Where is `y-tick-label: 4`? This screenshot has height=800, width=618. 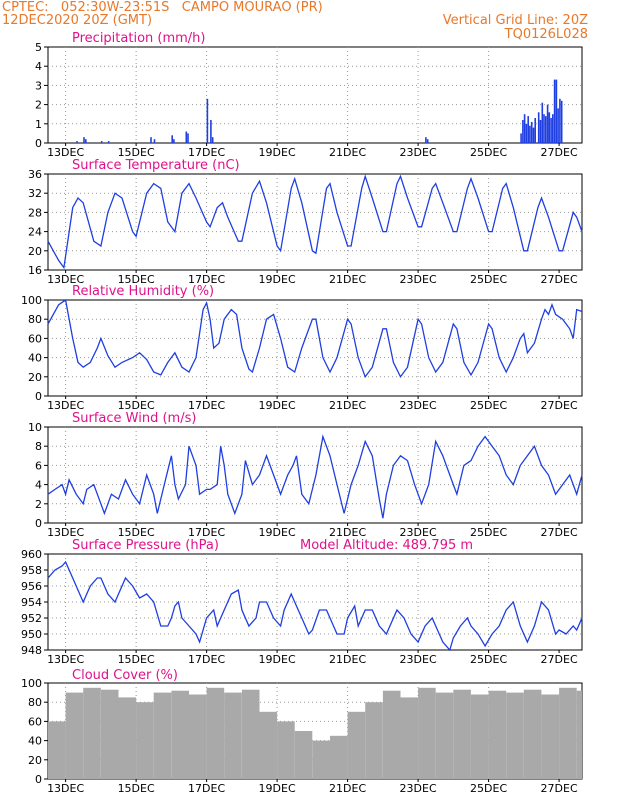 y-tick-label: 4 is located at coordinates (38, 485).